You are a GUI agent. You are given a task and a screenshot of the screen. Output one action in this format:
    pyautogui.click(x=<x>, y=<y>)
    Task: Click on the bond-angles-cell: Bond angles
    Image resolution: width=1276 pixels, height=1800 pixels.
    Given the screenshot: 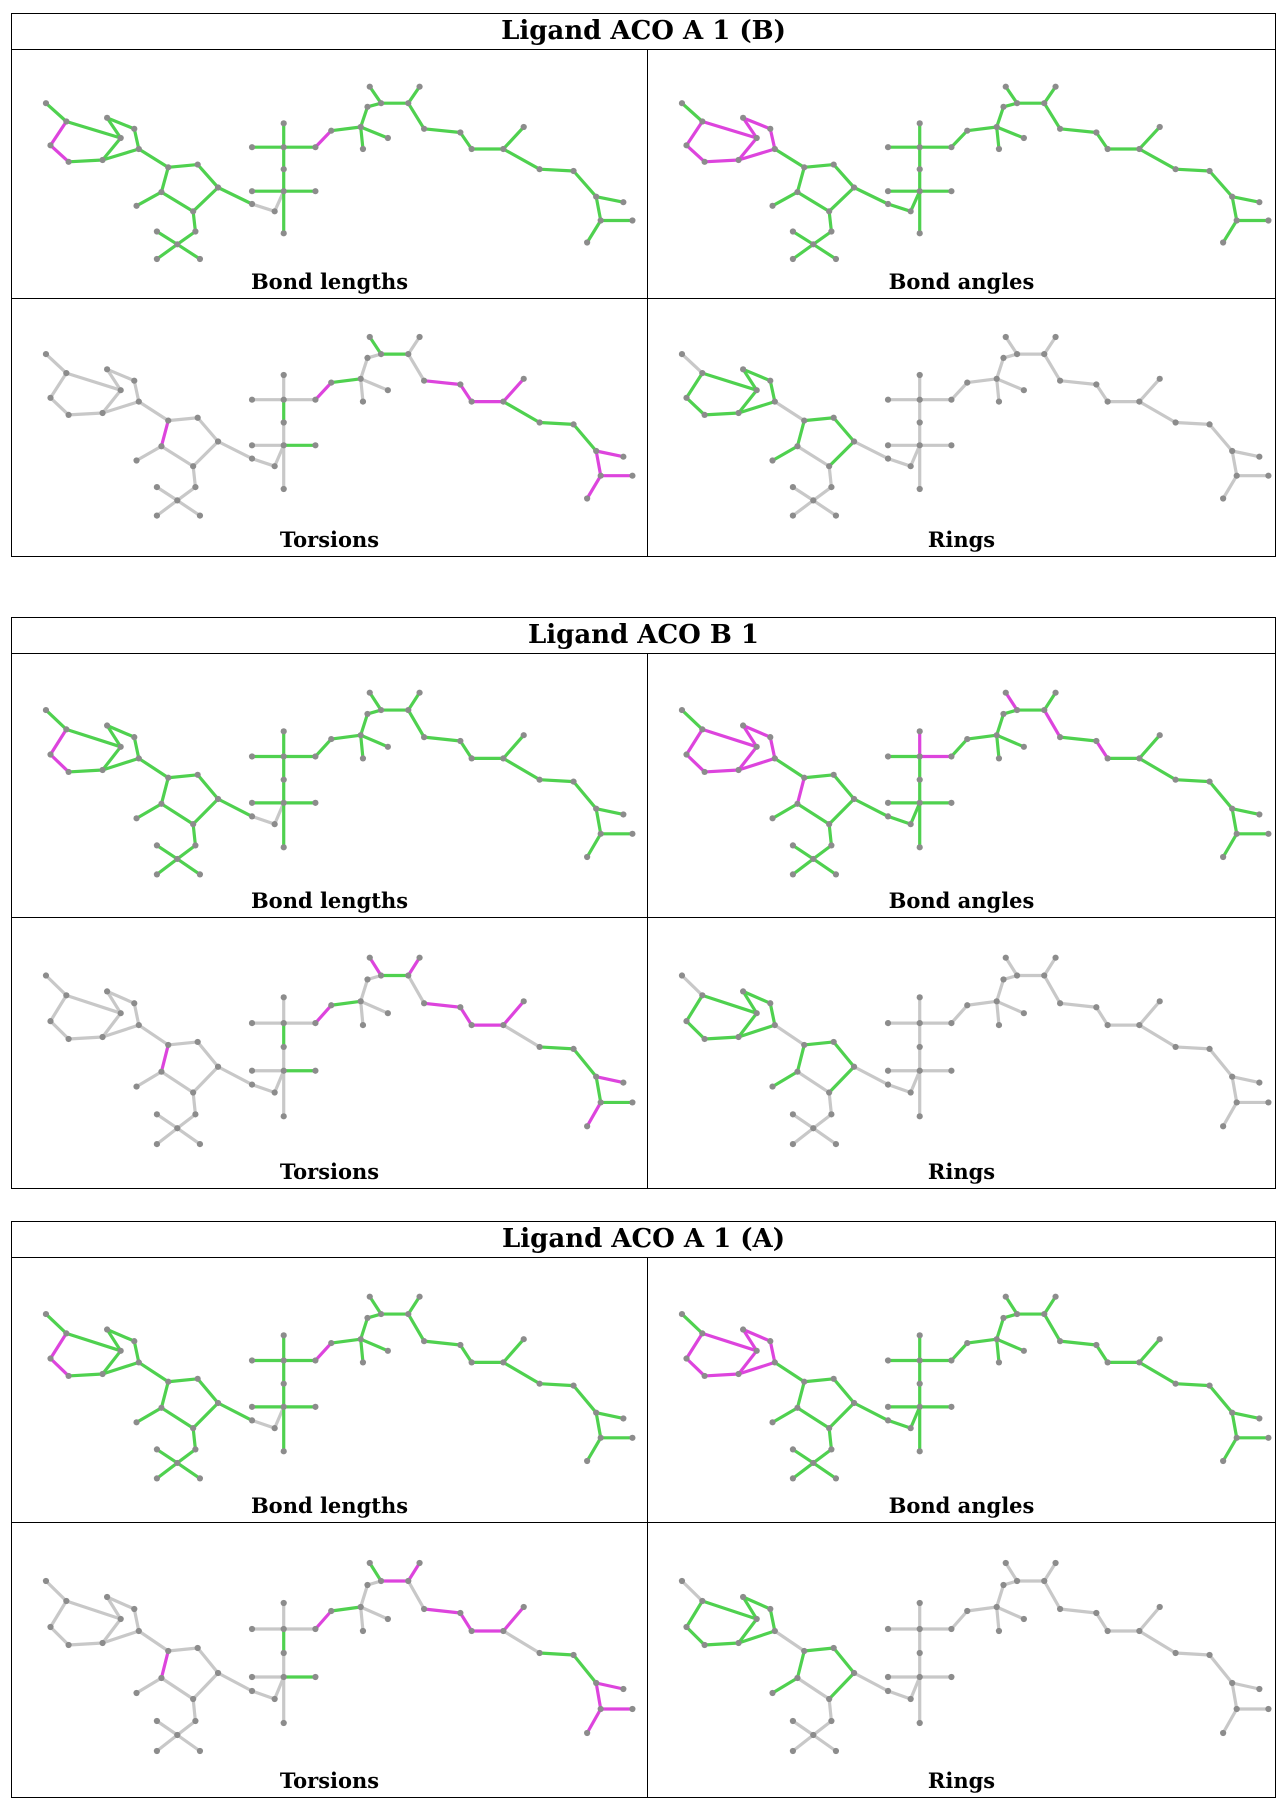 What is the action you would take?
    pyautogui.click(x=961, y=1390)
    